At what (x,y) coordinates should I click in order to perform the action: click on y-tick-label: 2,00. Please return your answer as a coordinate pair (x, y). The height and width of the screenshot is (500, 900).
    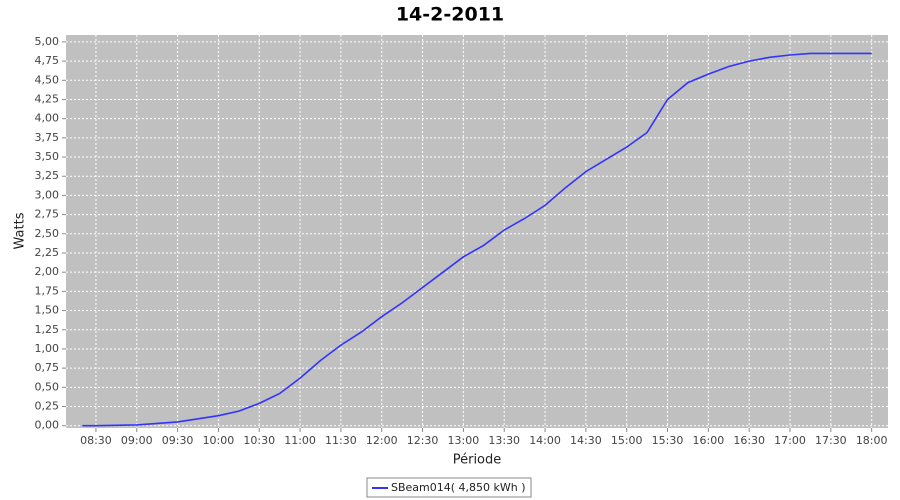
    Looking at the image, I should click on (47, 271).